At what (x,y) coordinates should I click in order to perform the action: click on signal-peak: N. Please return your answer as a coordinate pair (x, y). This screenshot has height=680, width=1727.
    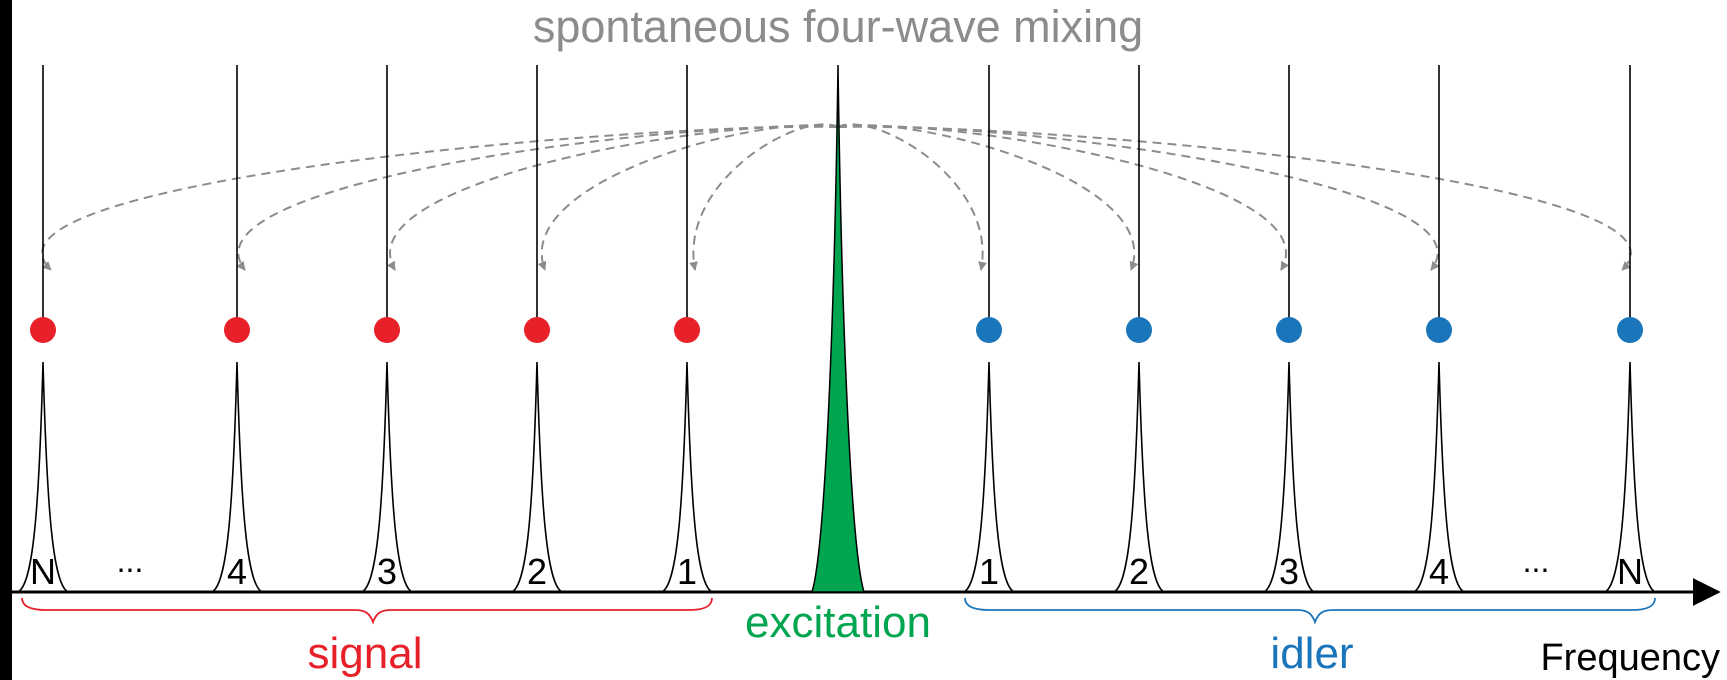
    Looking at the image, I should click on (43, 329).